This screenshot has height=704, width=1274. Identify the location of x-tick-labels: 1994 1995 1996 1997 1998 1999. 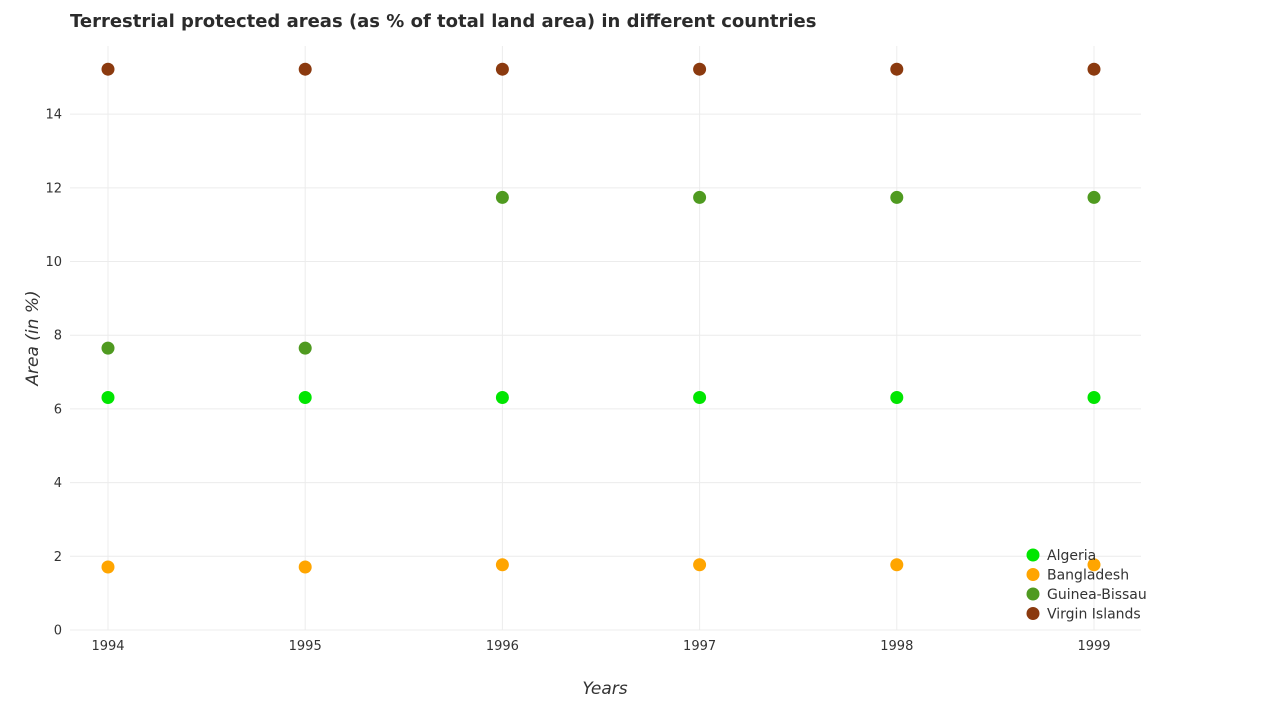
(600, 646).